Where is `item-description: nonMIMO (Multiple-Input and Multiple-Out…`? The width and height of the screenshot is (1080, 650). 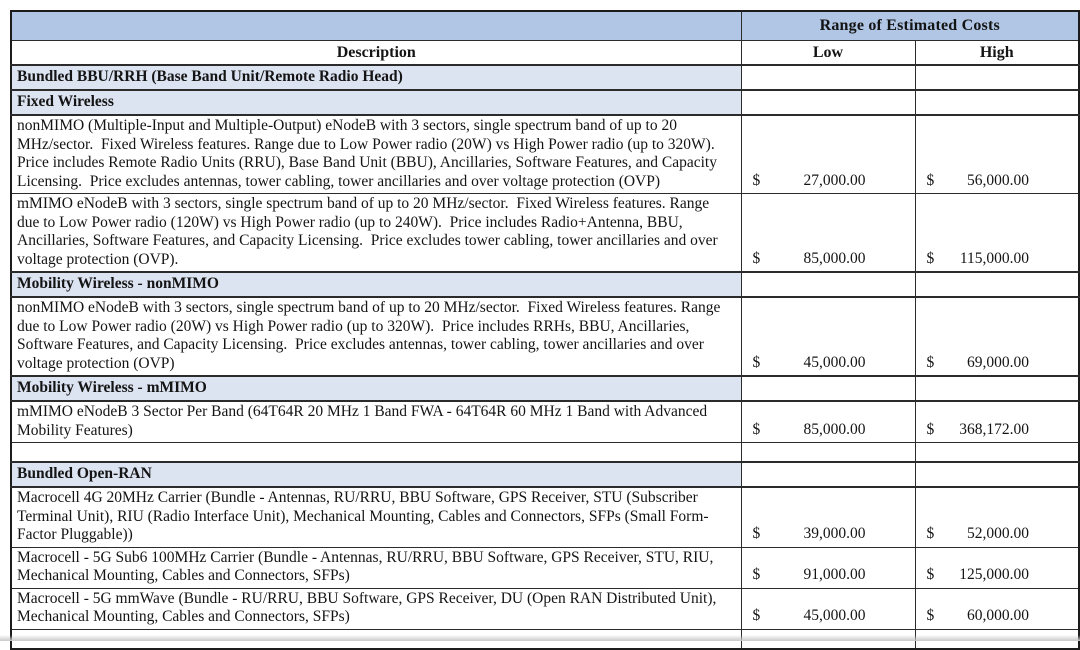 item-description: nonMIMO (Multiple-Input and Multiple-Out… is located at coordinates (376, 154).